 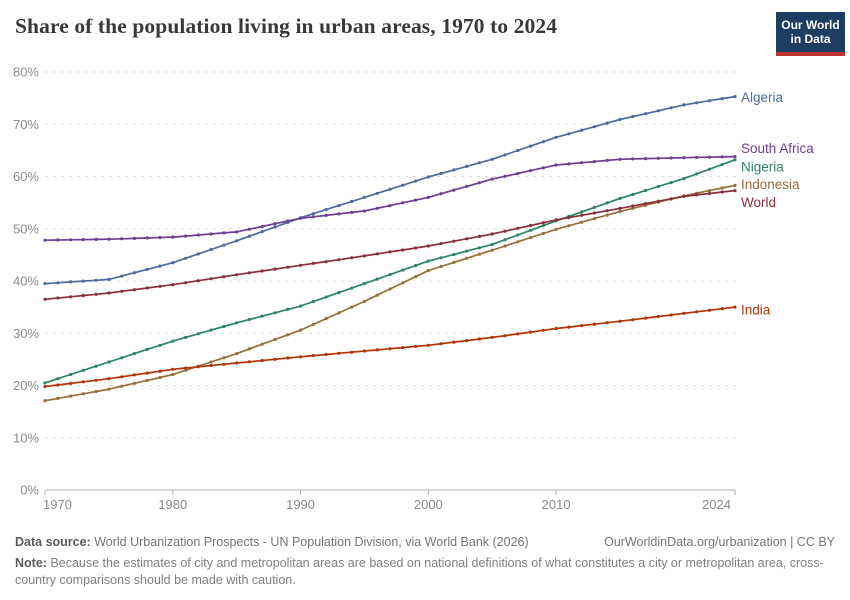 What do you see at coordinates (762, 166) in the screenshot?
I see `series-label-nigeria: Nigeria` at bounding box center [762, 166].